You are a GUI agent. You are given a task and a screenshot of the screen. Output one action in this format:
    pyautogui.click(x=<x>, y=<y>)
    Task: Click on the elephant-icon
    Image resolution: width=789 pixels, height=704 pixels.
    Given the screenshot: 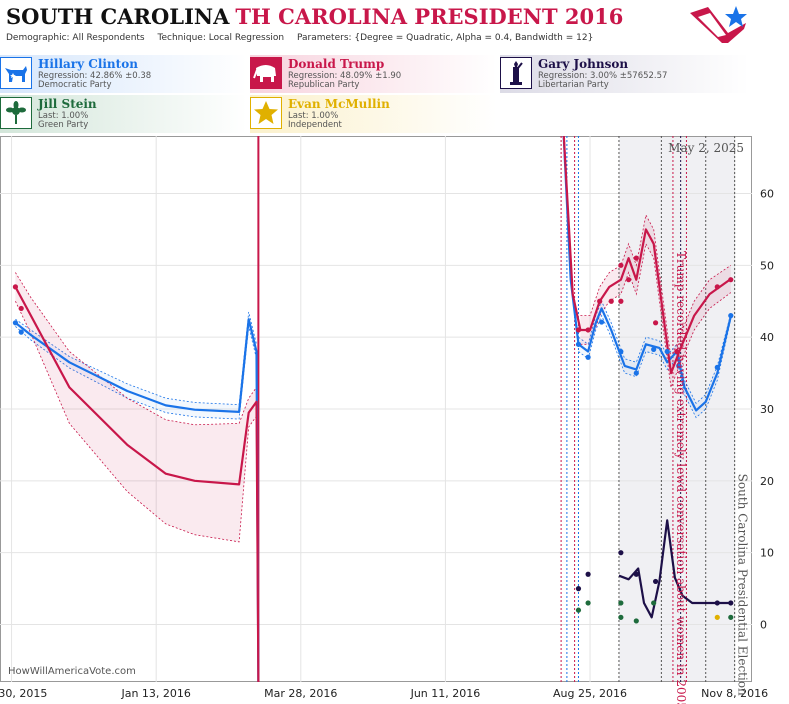 What is the action you would take?
    pyautogui.click(x=266, y=73)
    